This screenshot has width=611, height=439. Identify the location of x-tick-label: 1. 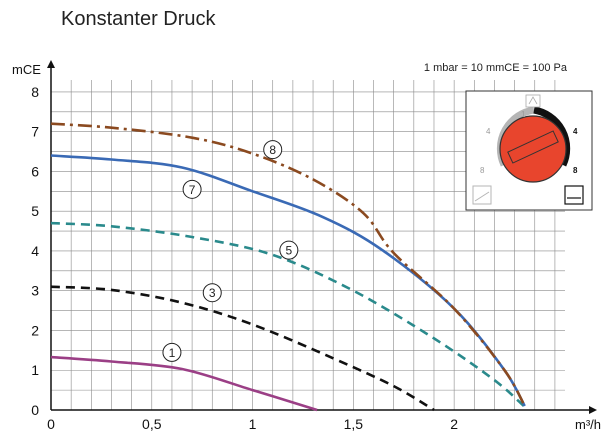
(253, 424).